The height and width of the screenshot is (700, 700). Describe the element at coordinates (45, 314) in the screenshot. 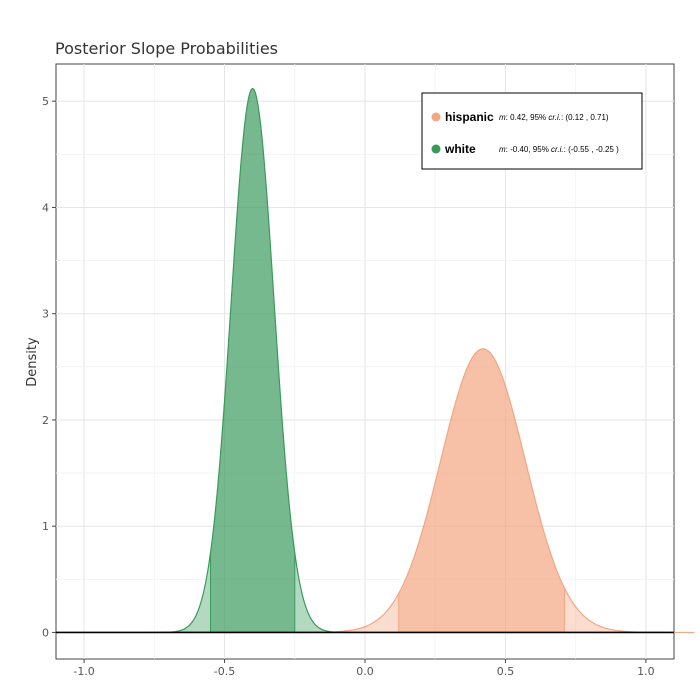

I see `y-tick-label: 3` at that location.